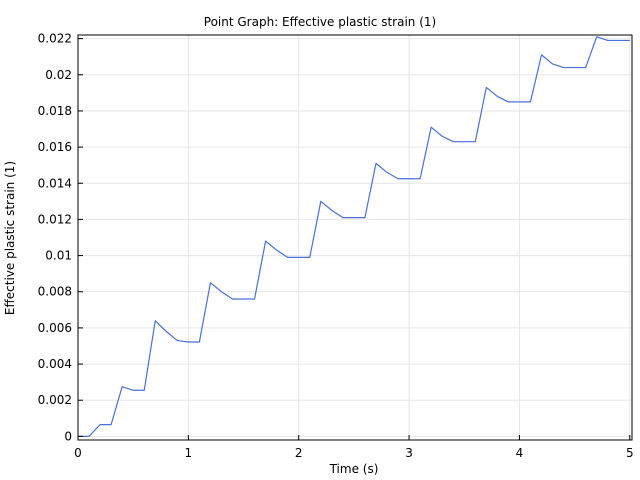 Image resolution: width=640 pixels, height=480 pixels. I want to click on y-tick-label: 0.012, so click(55, 219).